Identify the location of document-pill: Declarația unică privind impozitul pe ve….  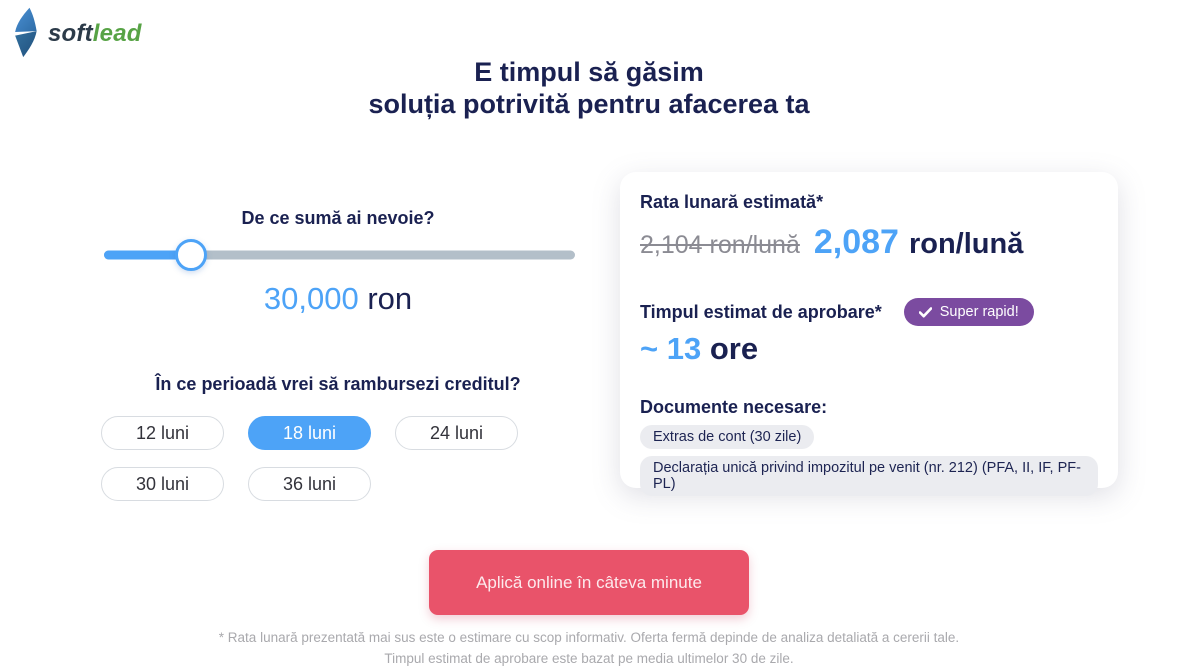
(869, 476).